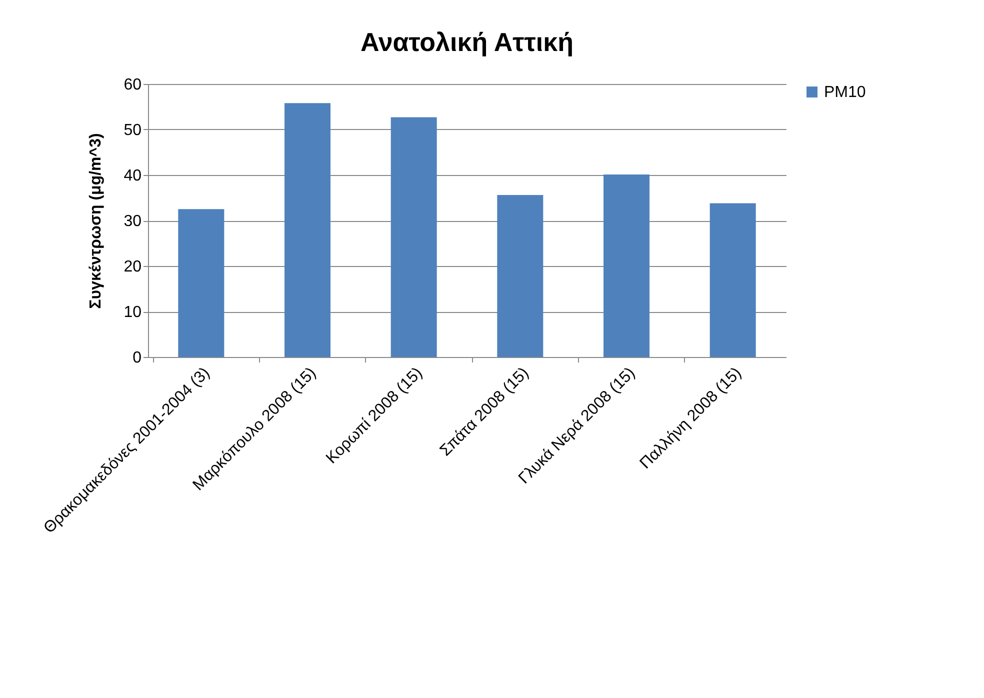  What do you see at coordinates (467, 42) in the screenshot?
I see `chart-title: Ανατολική Αττική` at bounding box center [467, 42].